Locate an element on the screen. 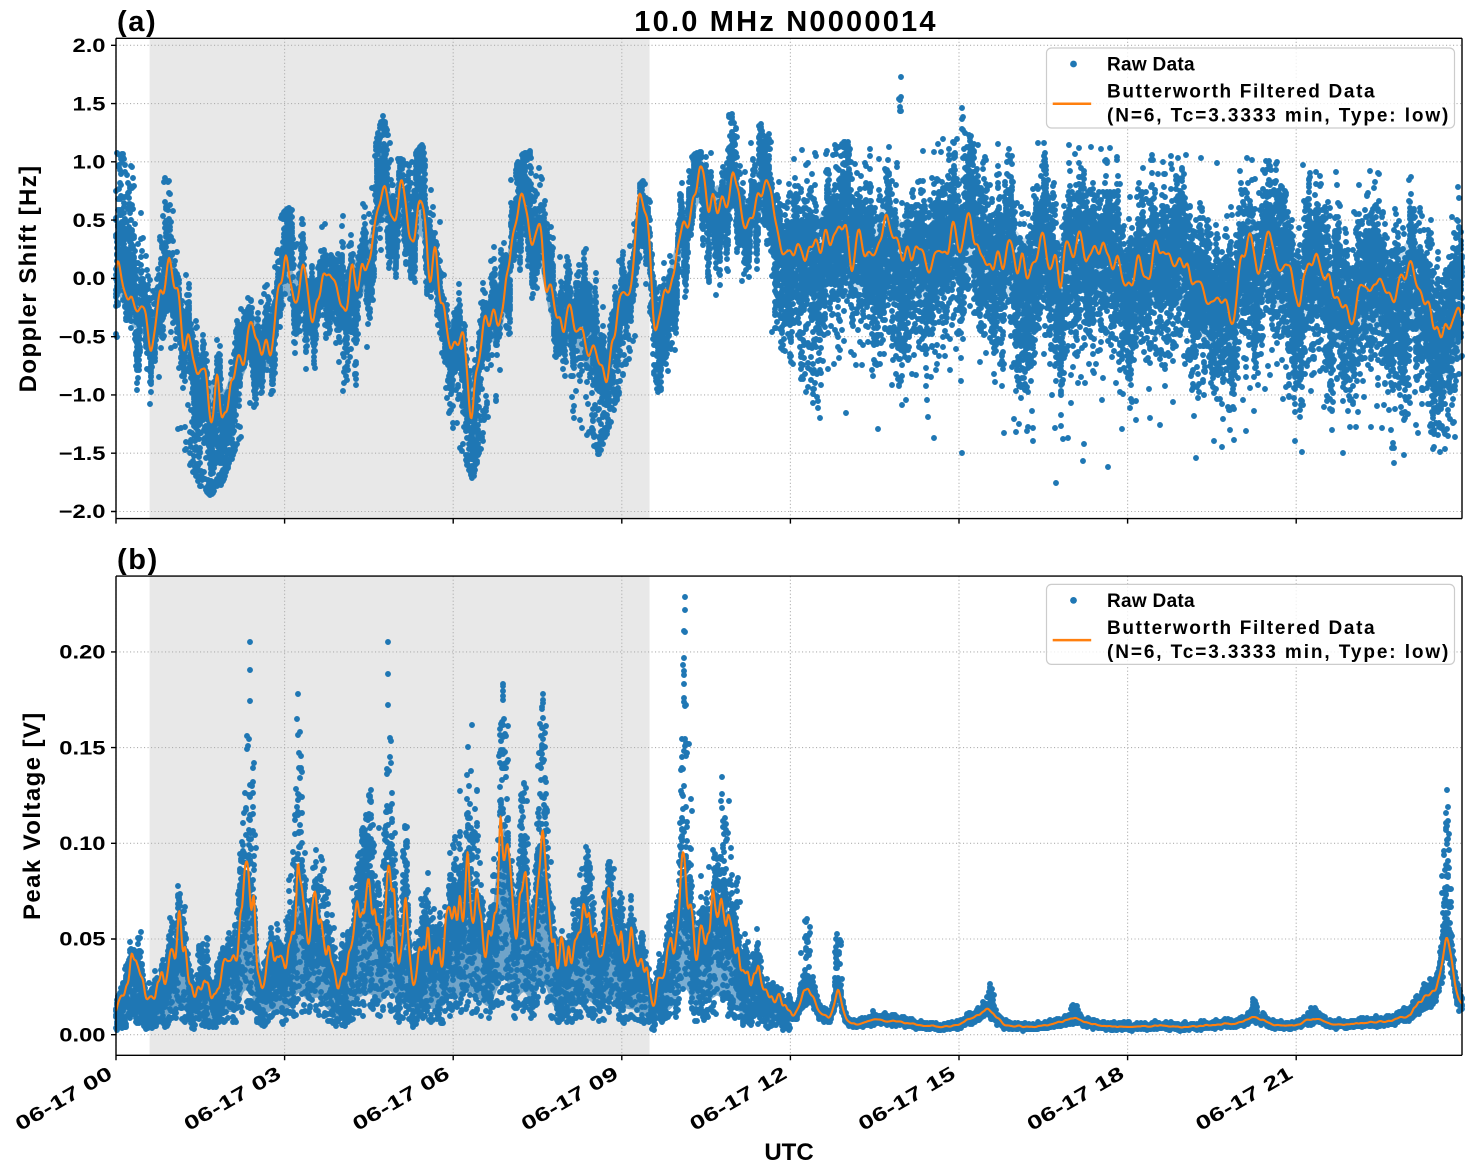  svg-text: Peak Voltage [V] is located at coordinates (32, 815).